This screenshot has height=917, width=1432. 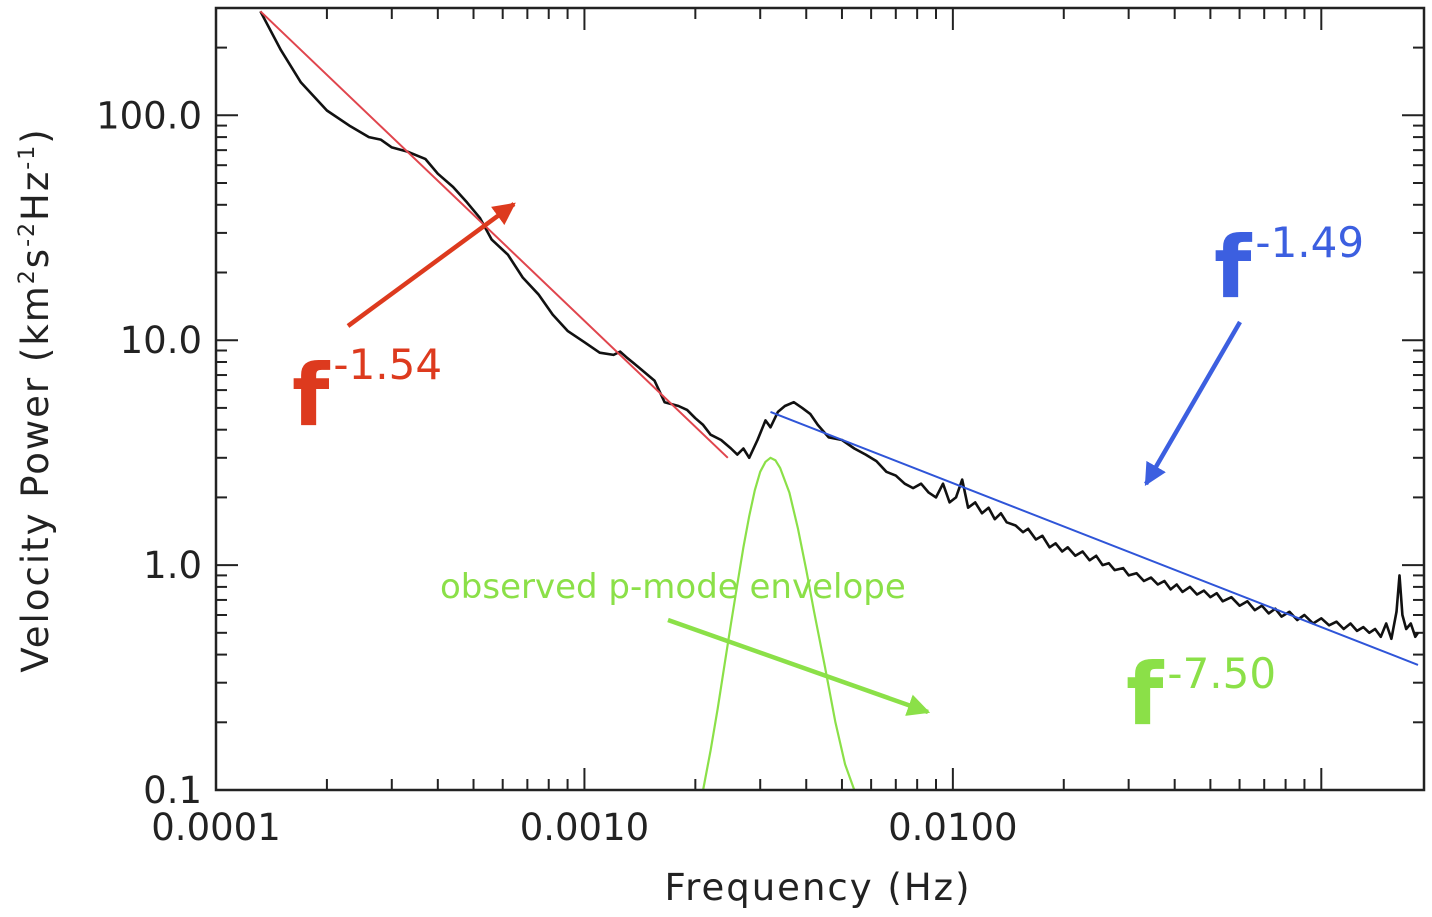 I want to click on y-axis-title: Velocity Power (km2s-2Hz-1), so click(x=35, y=399).